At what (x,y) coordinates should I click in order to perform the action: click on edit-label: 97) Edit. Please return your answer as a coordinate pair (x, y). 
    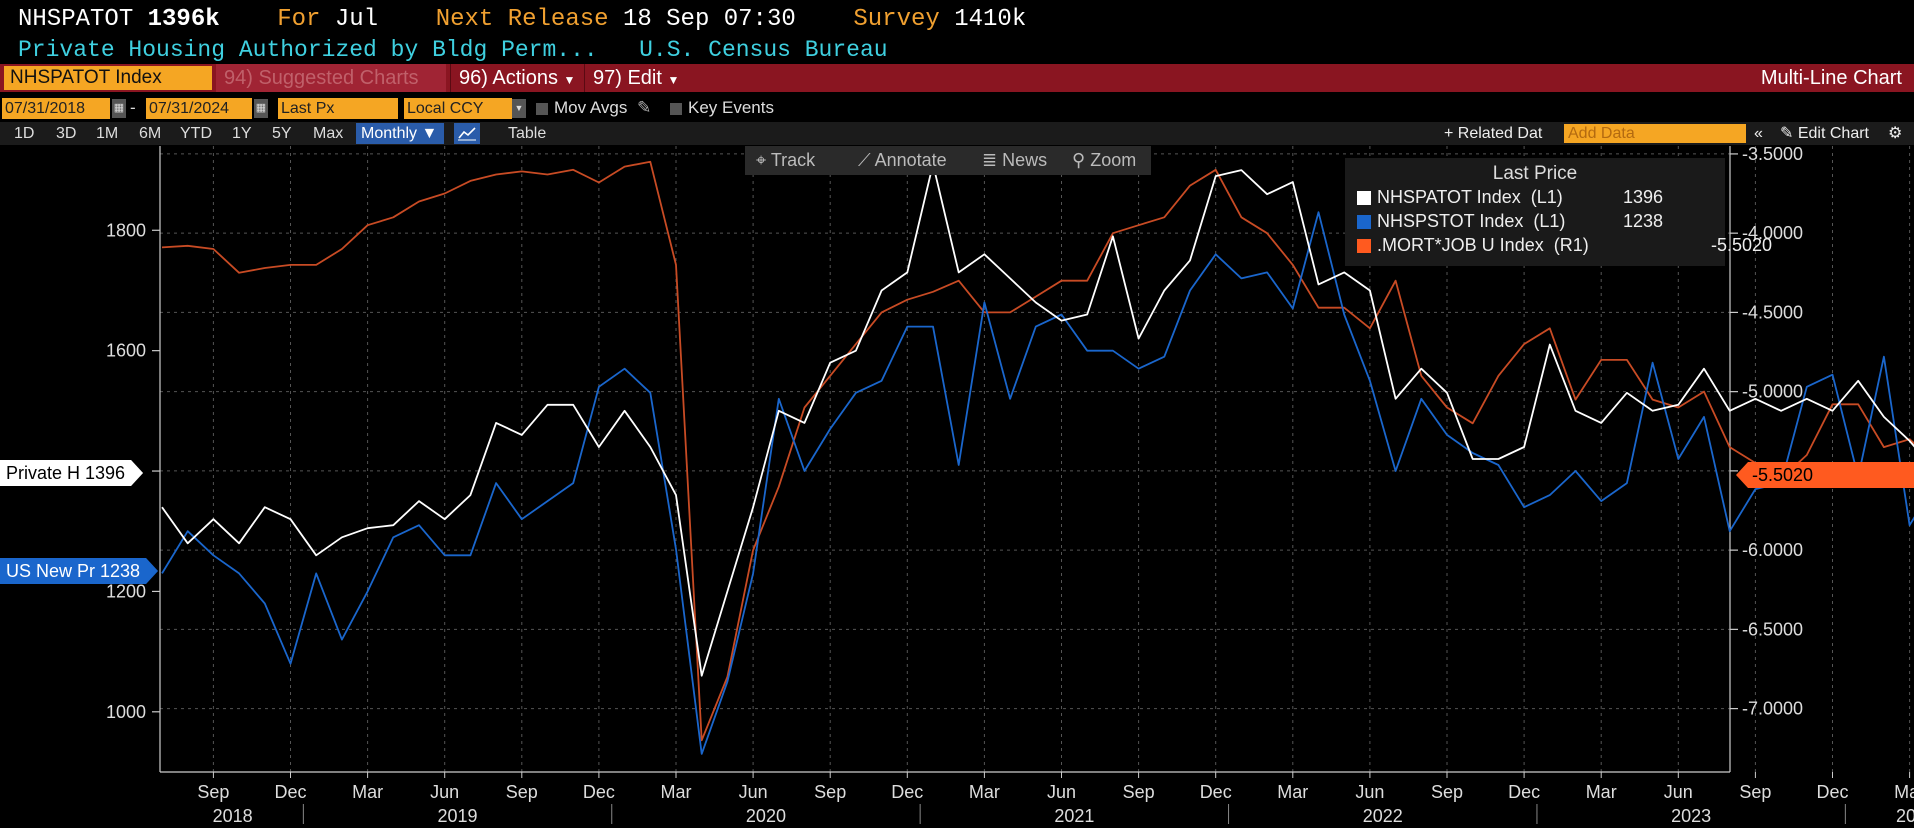
    Looking at the image, I should click on (627, 78).